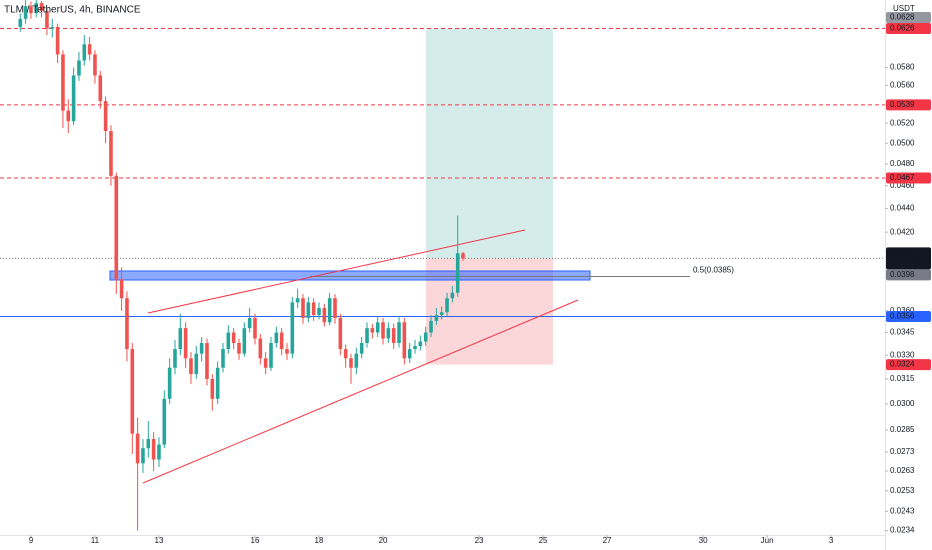  What do you see at coordinates (831, 540) in the screenshot?
I see `x-tick-label: 3` at bounding box center [831, 540].